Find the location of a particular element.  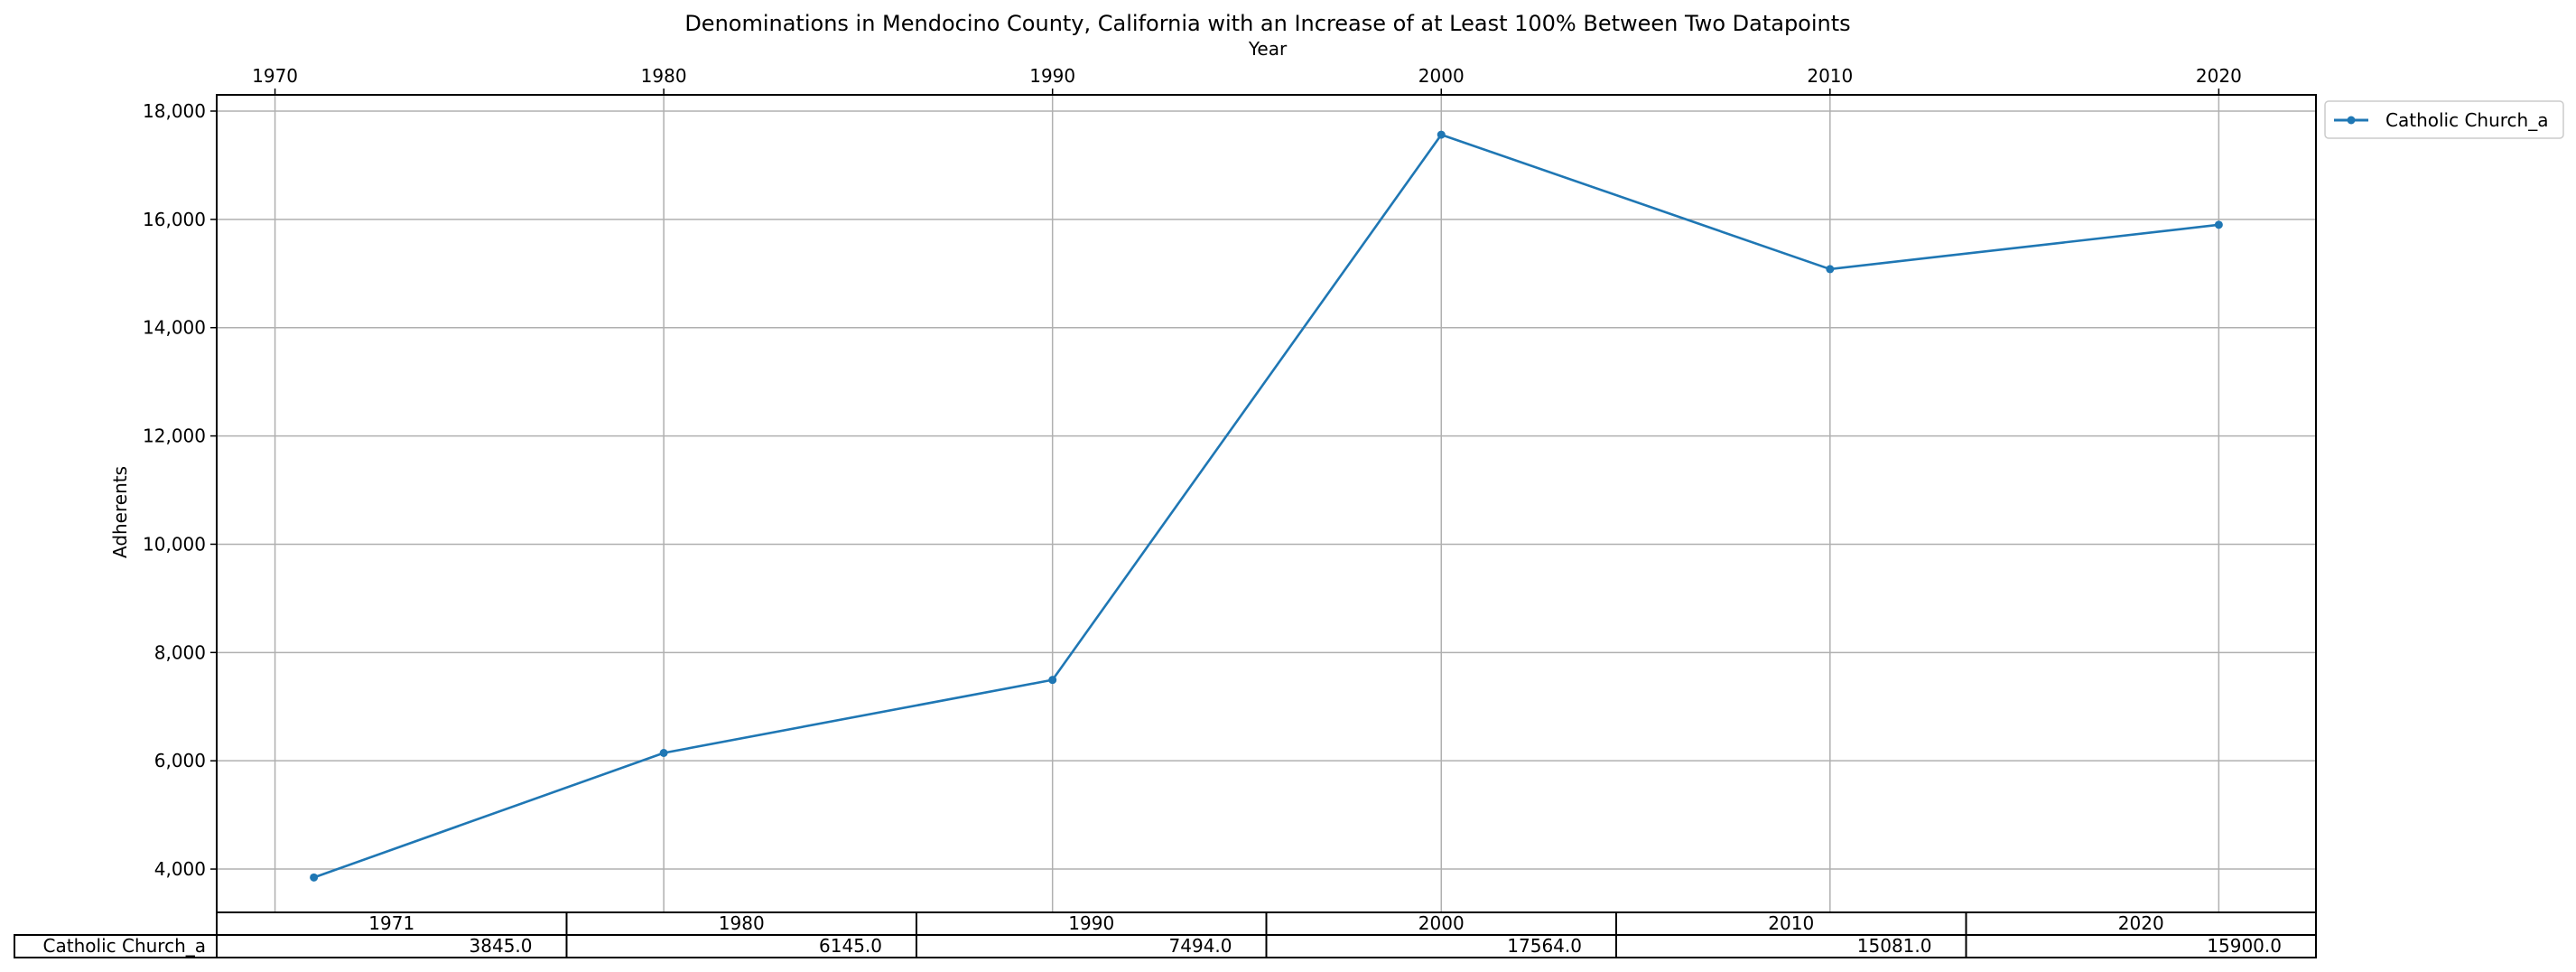

legend-series-marker is located at coordinates (2351, 120).